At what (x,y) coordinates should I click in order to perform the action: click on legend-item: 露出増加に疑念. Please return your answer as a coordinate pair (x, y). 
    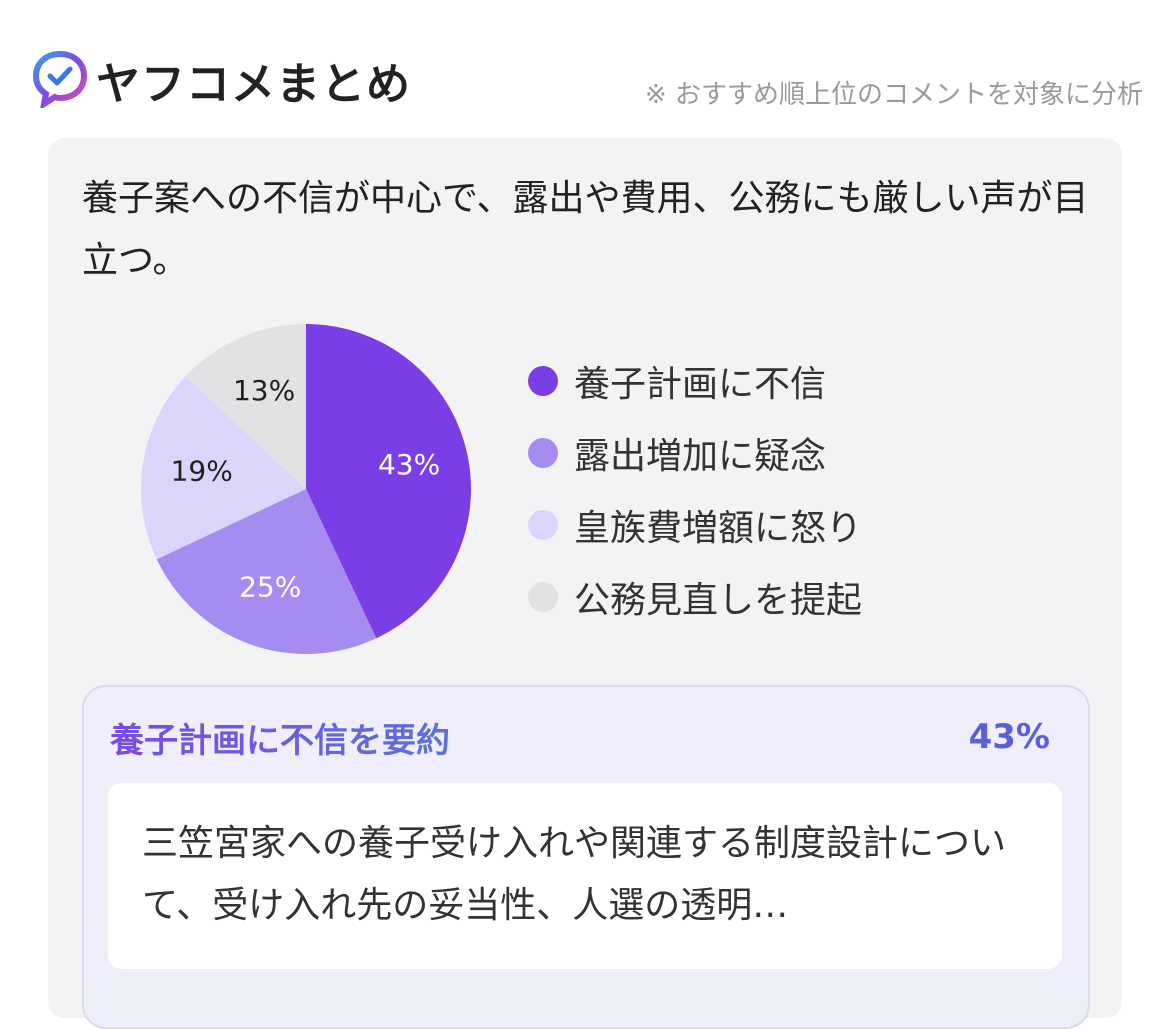
    Looking at the image, I should click on (695, 453).